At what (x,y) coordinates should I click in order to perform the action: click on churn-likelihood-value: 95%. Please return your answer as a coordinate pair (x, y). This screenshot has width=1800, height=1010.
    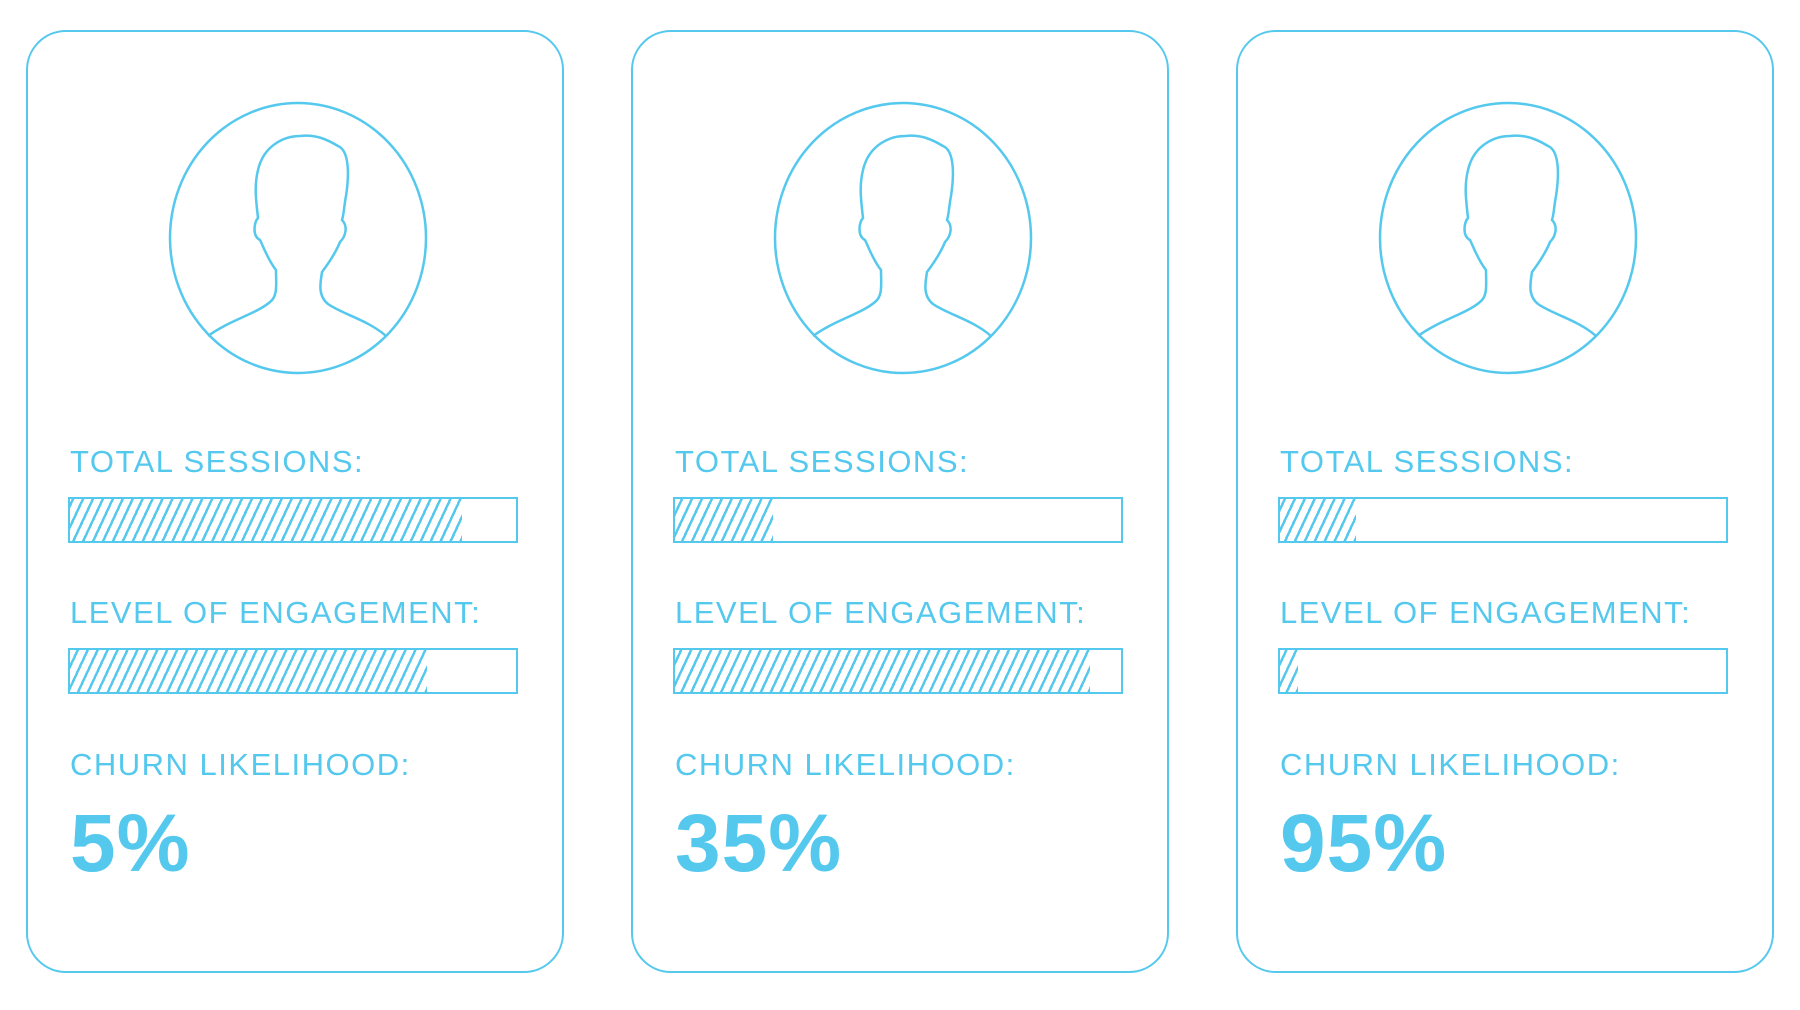
    Looking at the image, I should click on (1364, 843).